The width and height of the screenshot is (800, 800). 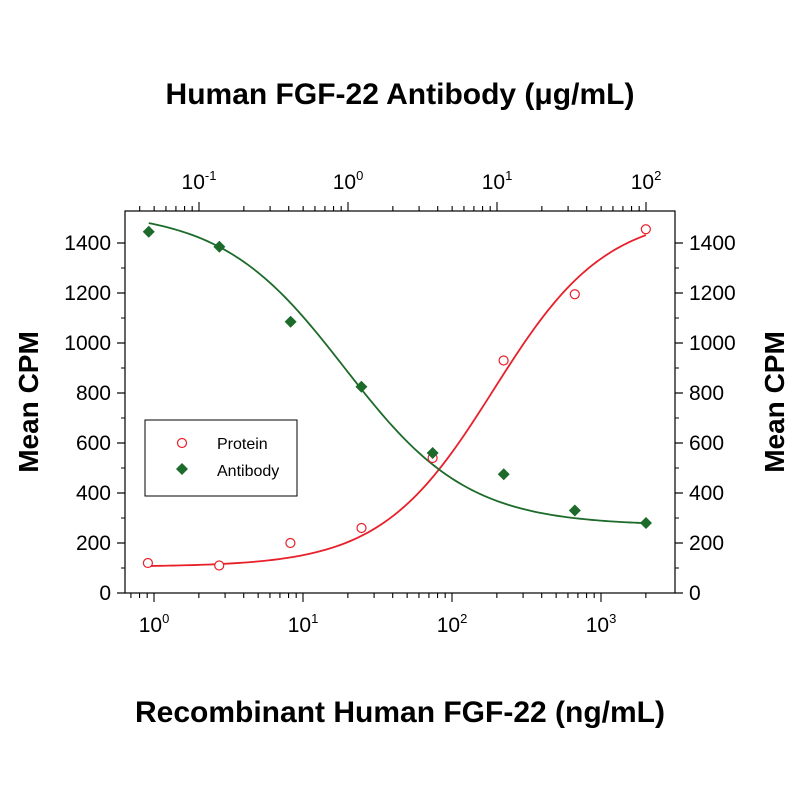 I want to click on legend-box, so click(x=221, y=458).